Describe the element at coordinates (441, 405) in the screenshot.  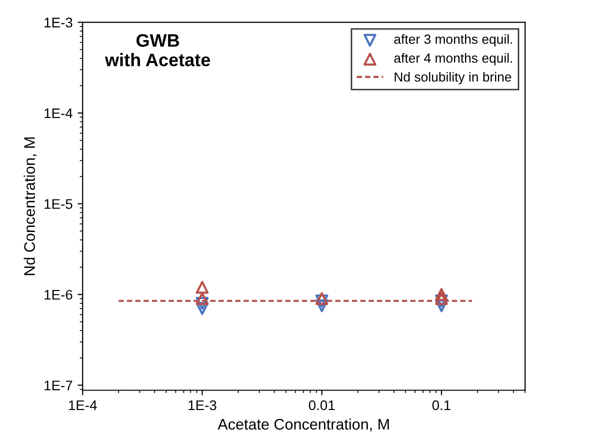
I see `x-tick-label: 0.1` at that location.